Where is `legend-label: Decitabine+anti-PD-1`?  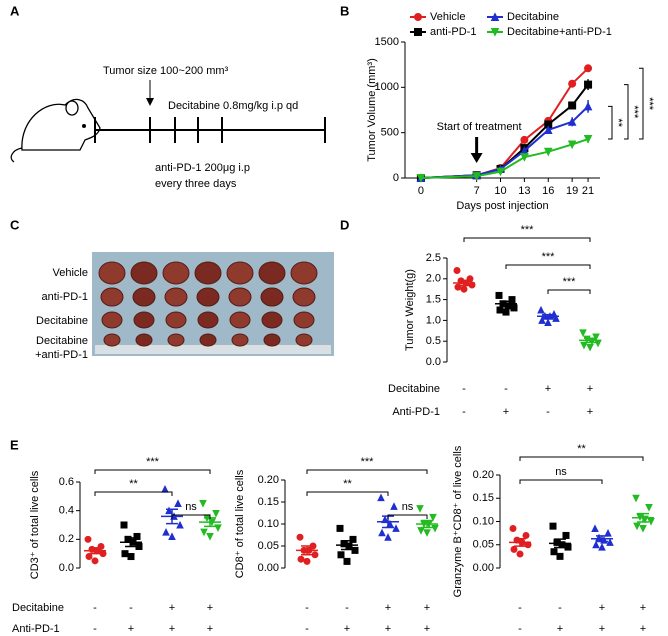 legend-label: Decitabine+anti-PD-1 is located at coordinates (559, 32).